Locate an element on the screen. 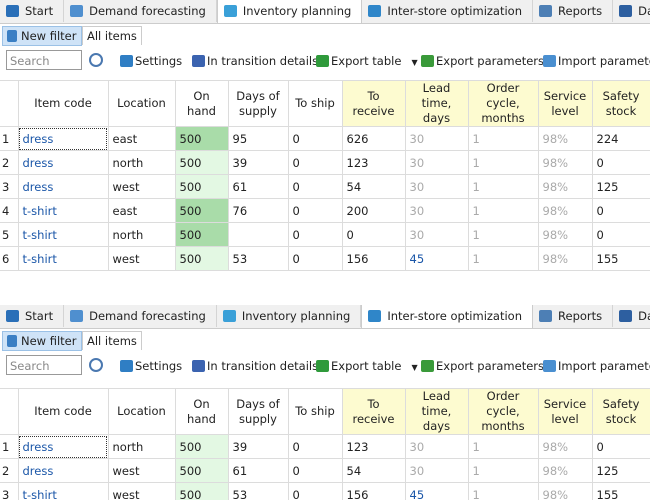 The height and width of the screenshot is (500, 650). cell: 200 is located at coordinates (373, 210).